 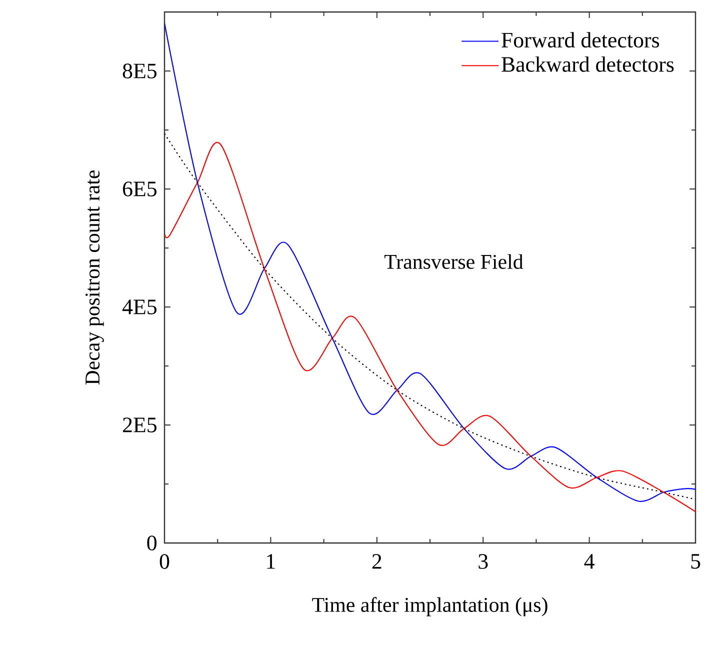 I want to click on x-tick-label: 3, so click(x=483, y=561).